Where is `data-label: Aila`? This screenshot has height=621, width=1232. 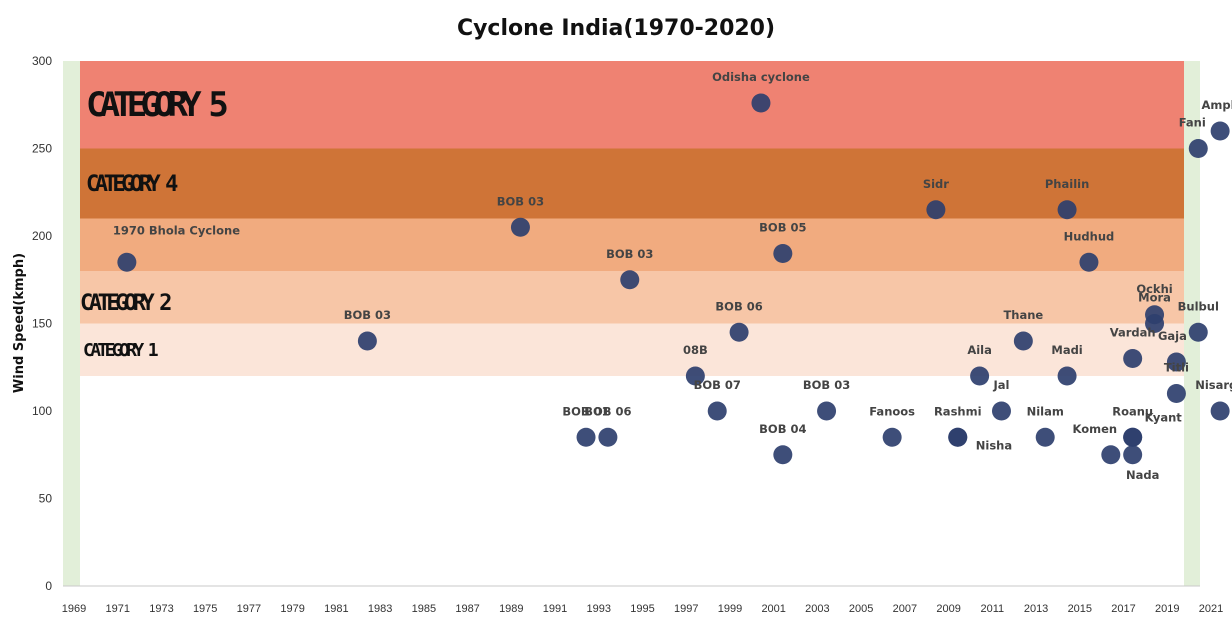
data-label: Aila is located at coordinates (979, 350).